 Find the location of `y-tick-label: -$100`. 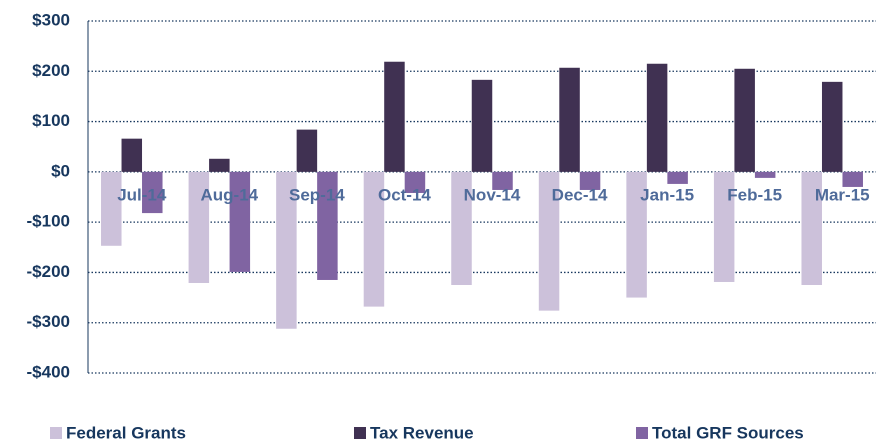

y-tick-label: -$100 is located at coordinates (48, 221).